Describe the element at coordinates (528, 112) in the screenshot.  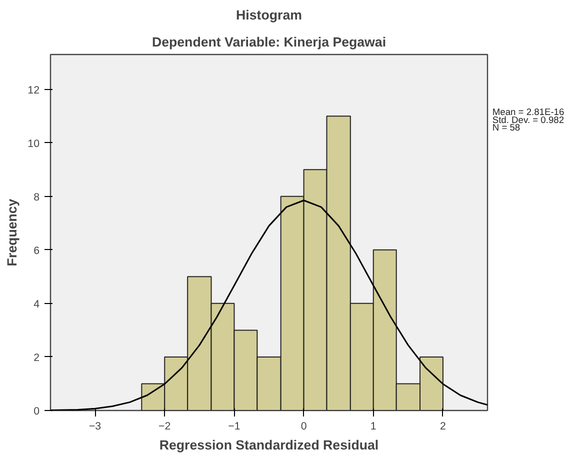
I see `text: Mean = 2.81E-16` at that location.